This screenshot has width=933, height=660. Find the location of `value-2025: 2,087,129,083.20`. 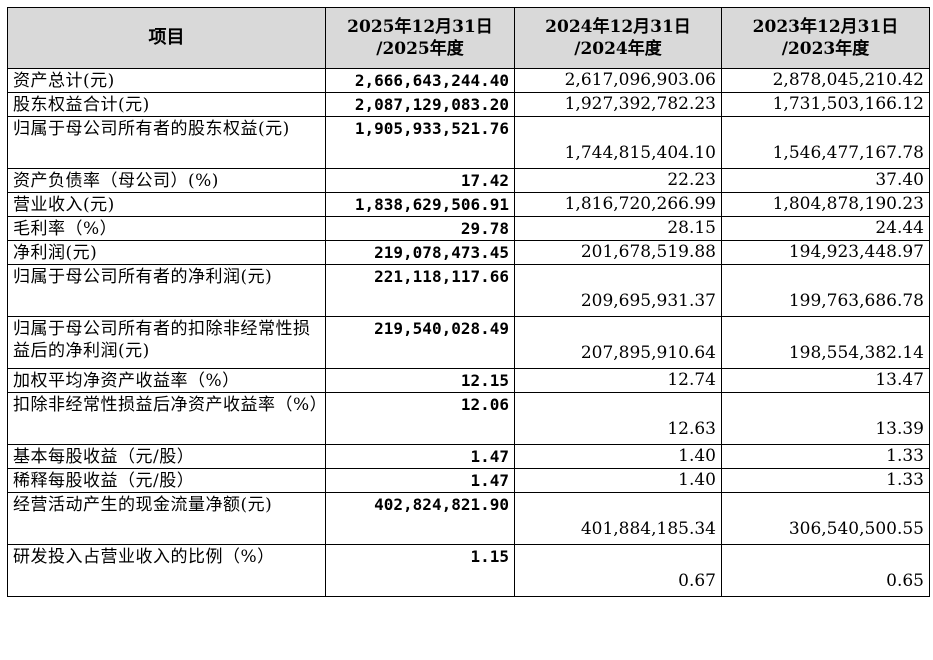

value-2025: 2,087,129,083.20 is located at coordinates (420, 104).